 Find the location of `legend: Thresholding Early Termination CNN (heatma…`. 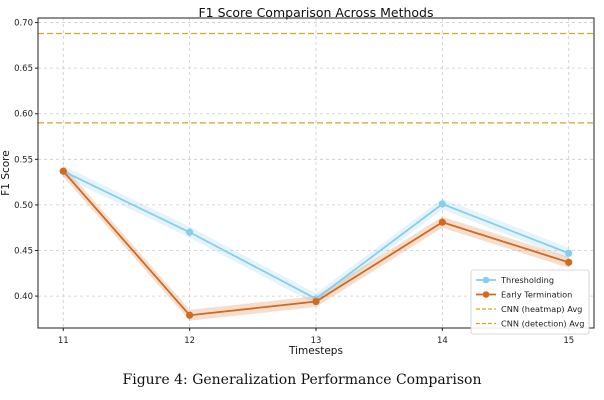

legend: Thresholding Early Termination CNN (heatma… is located at coordinates (530, 302).